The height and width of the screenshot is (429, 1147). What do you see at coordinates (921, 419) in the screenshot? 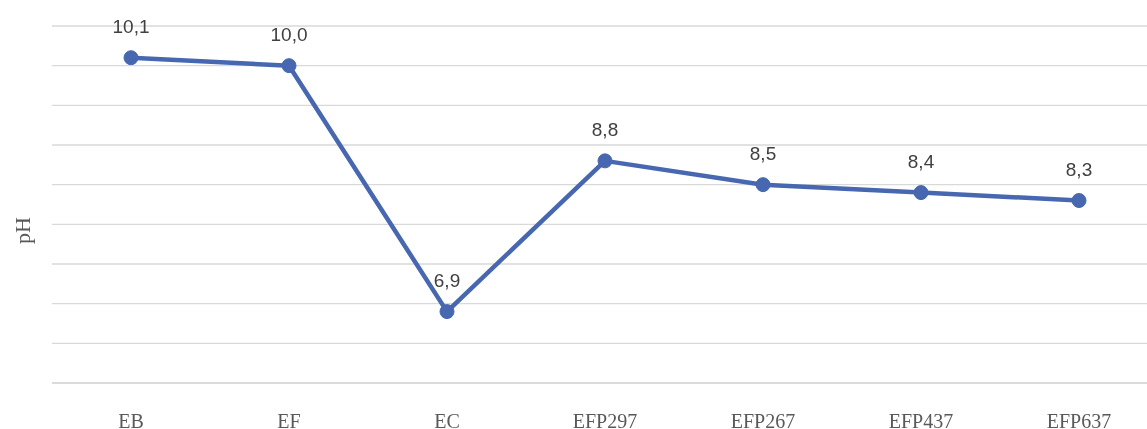
I see `x-tick-label: EFP437` at bounding box center [921, 419].